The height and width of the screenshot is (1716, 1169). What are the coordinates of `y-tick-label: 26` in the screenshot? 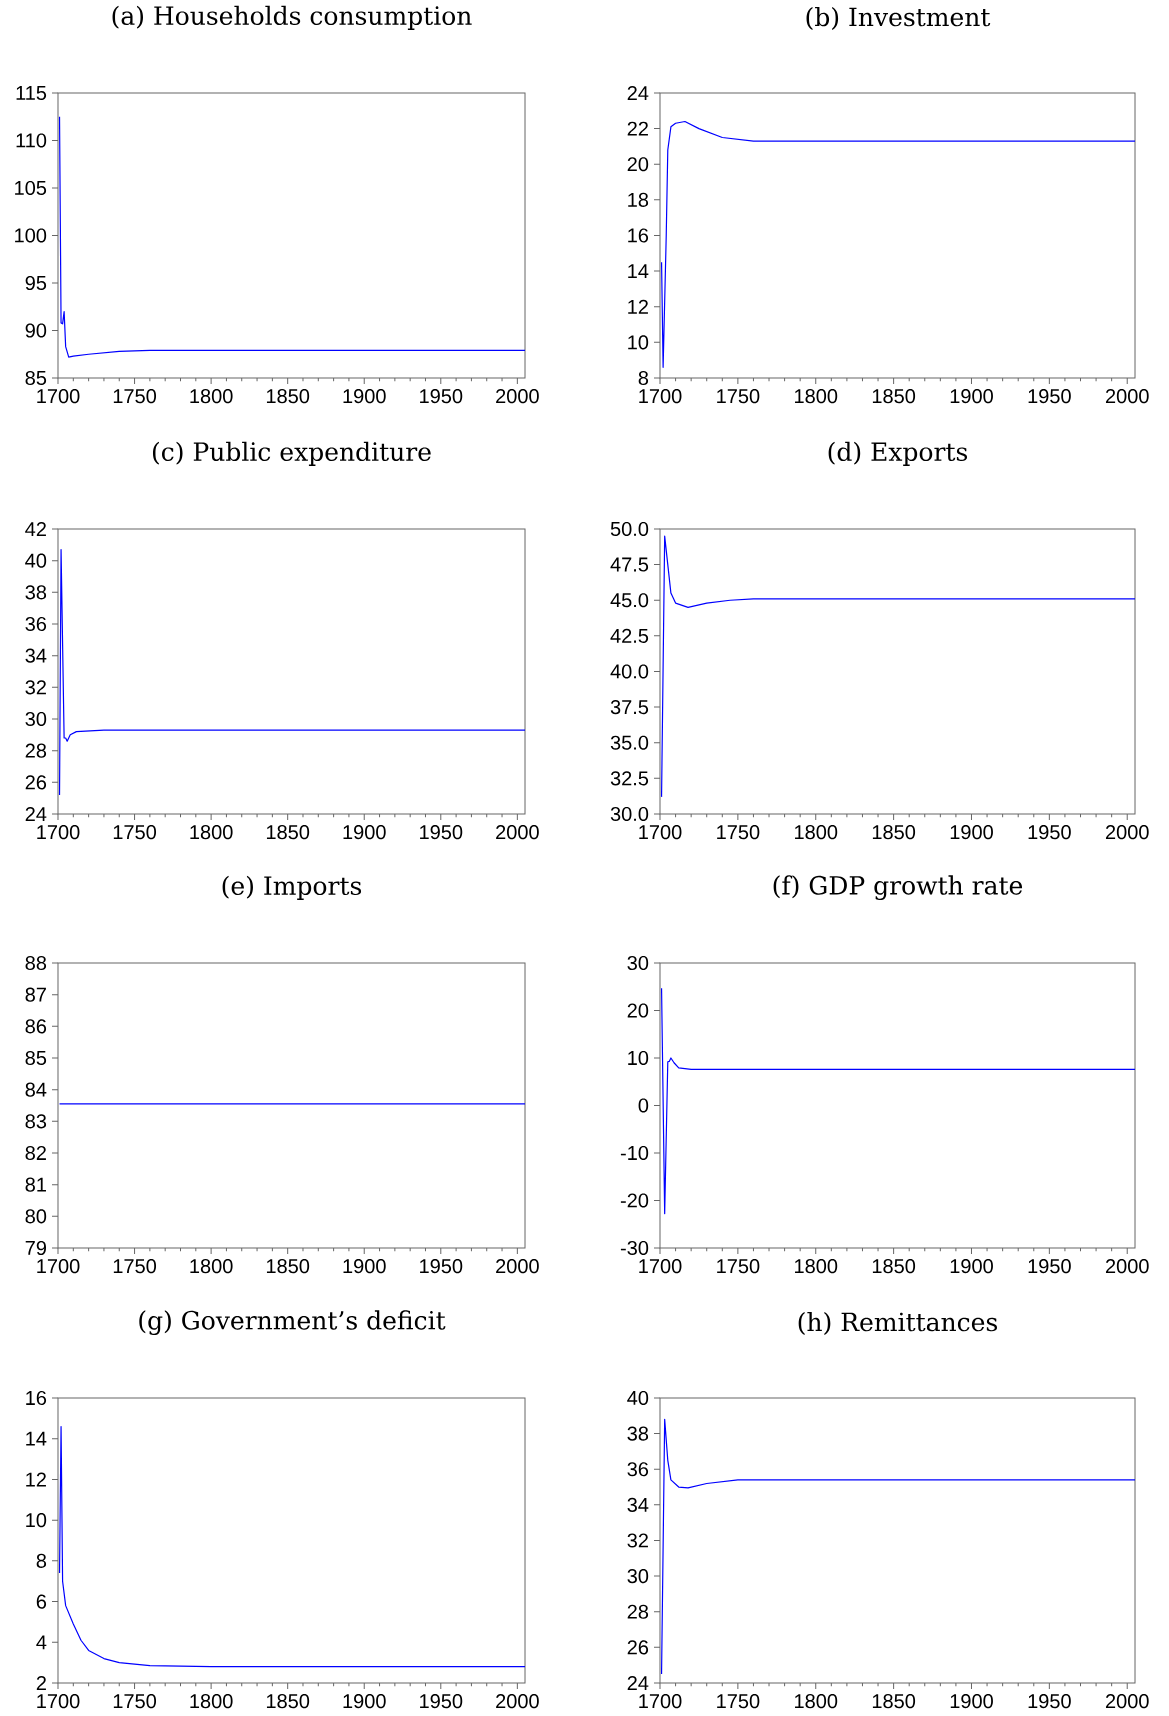 It's located at (638, 1647).